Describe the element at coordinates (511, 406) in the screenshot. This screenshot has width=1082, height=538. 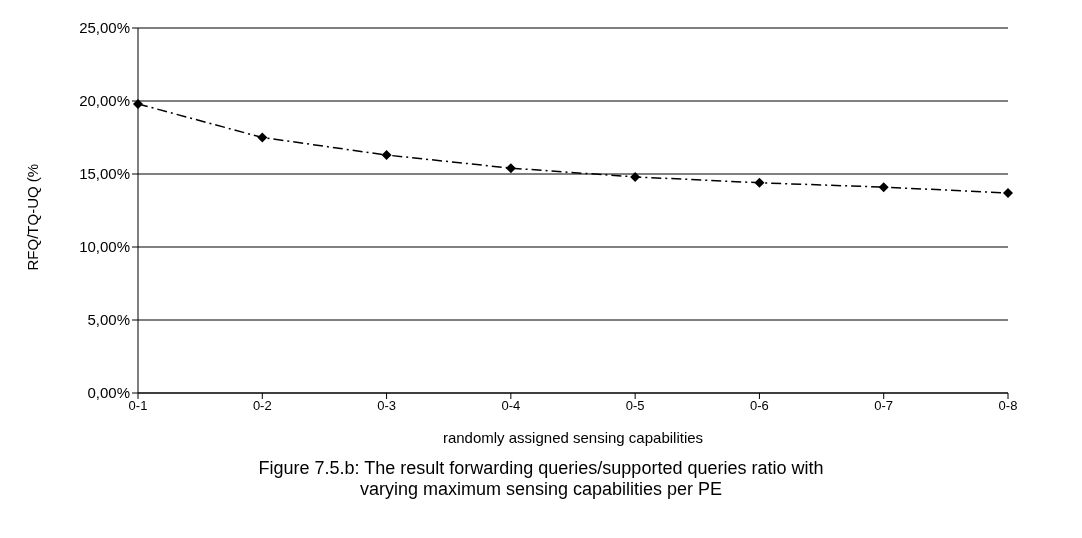
I see `x-tick-label: 0-4` at that location.